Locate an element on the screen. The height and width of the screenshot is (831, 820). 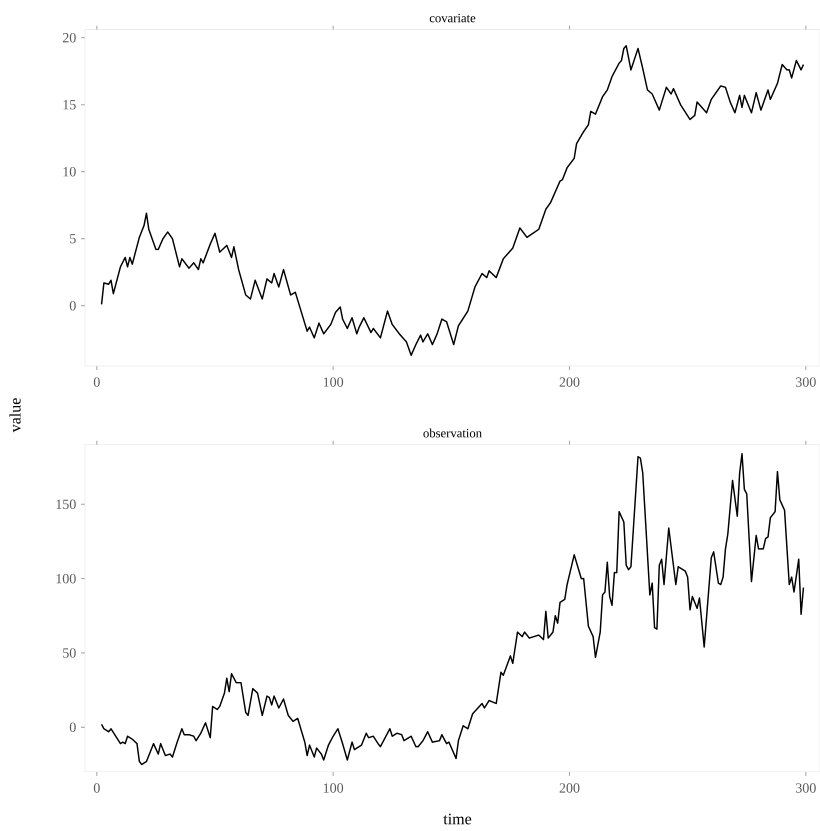
chart-title: covariate is located at coordinates (453, 18).